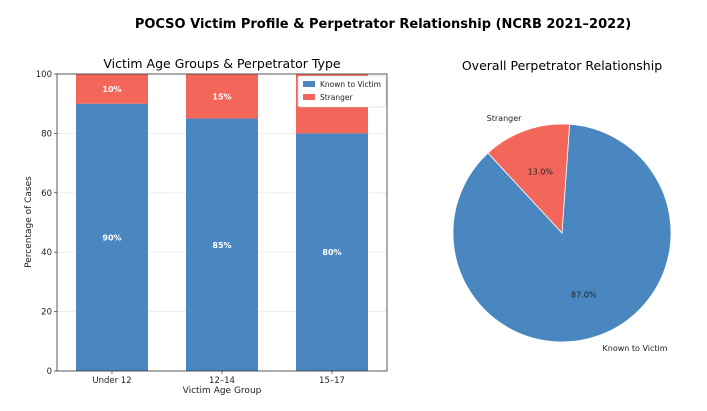 This screenshot has height=411, width=707. I want to click on bar-data-label: 80%, so click(331, 252).